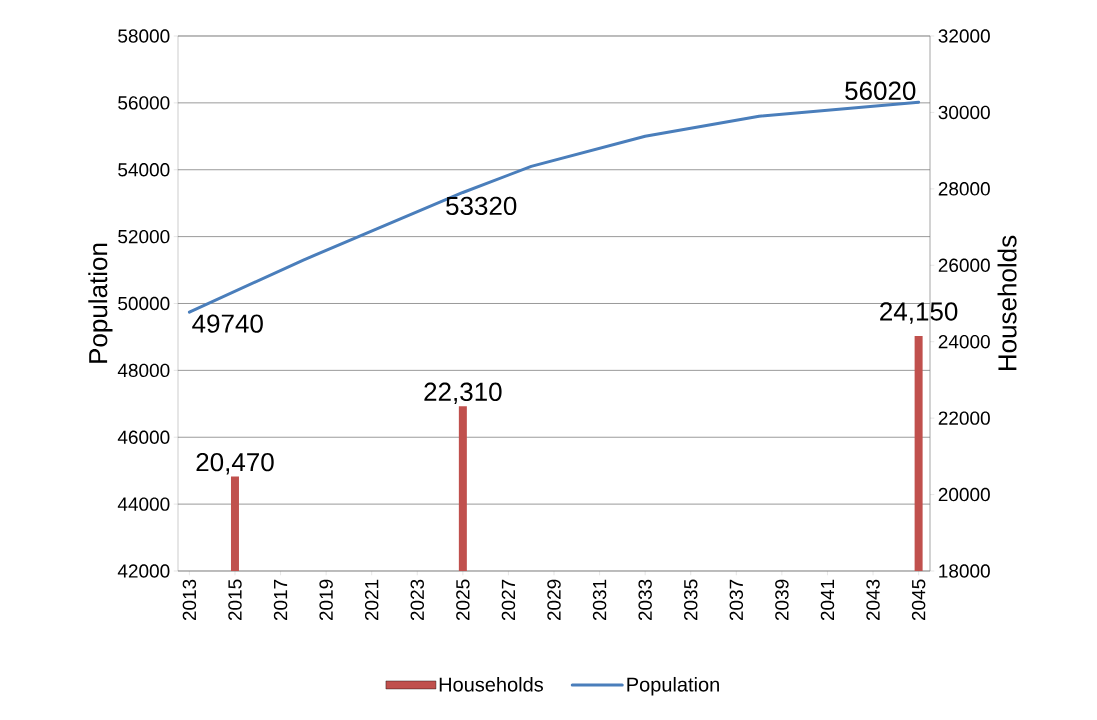 The image size is (1097, 720). I want to click on y2-axis-title: Households, so click(1007, 303).